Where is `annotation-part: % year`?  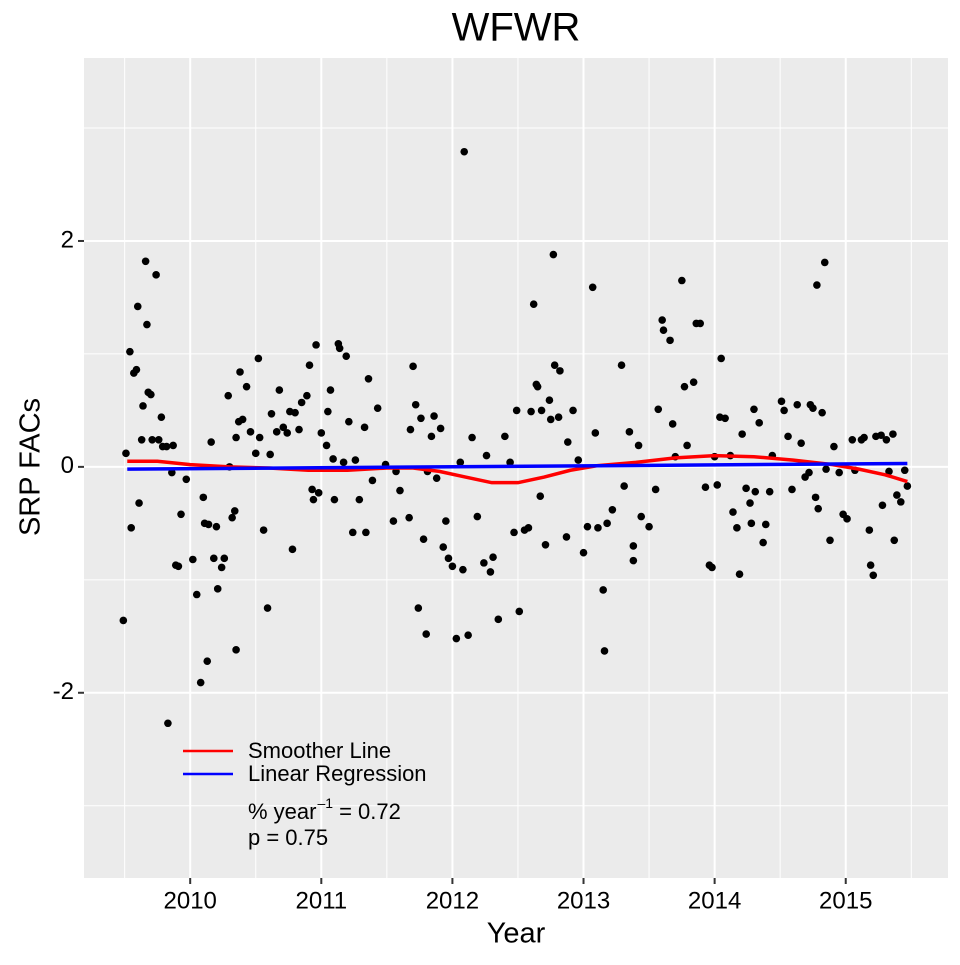
annotation-part: % year is located at coordinates (282, 811).